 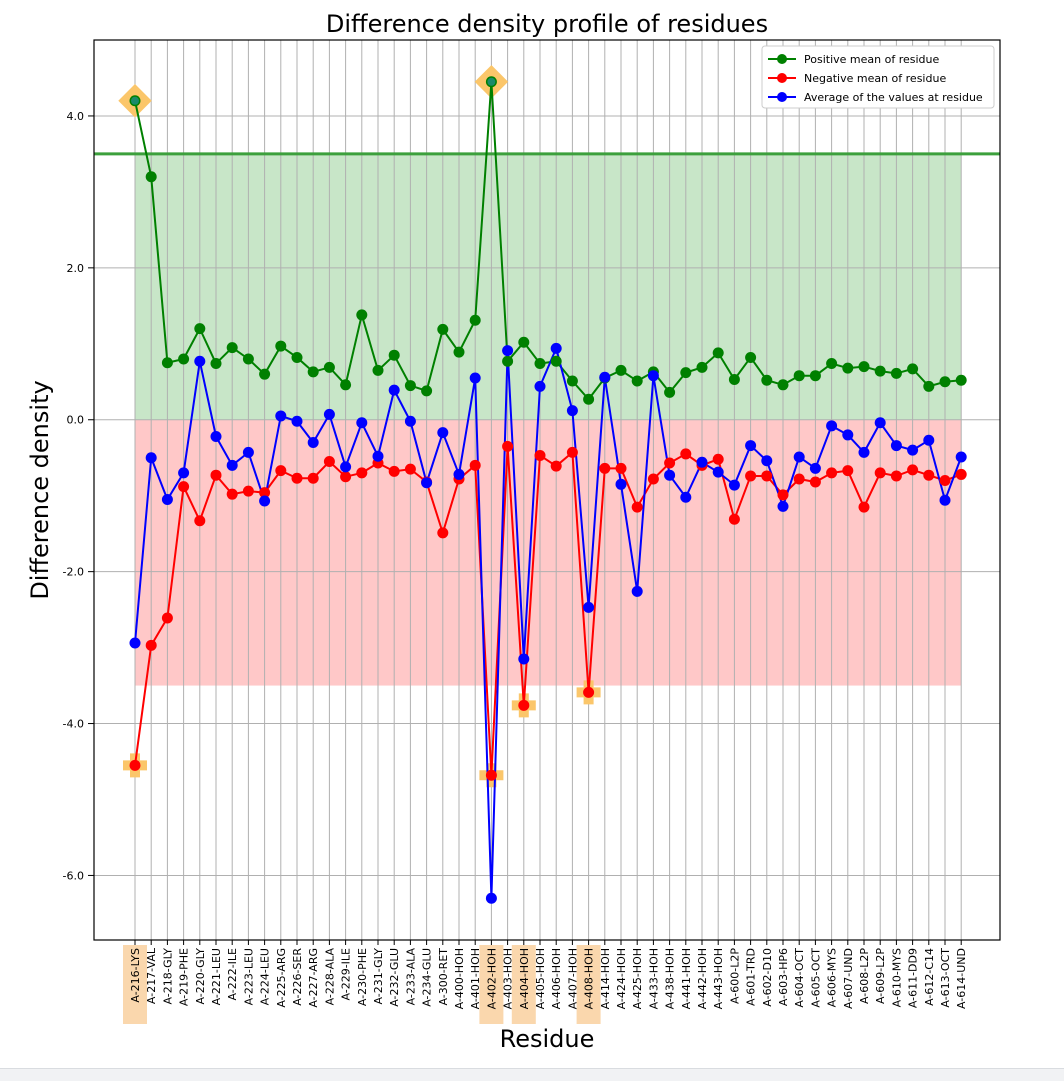 What do you see at coordinates (572, 978) in the screenshot?
I see `x-tick-label: A-407-HOH` at bounding box center [572, 978].